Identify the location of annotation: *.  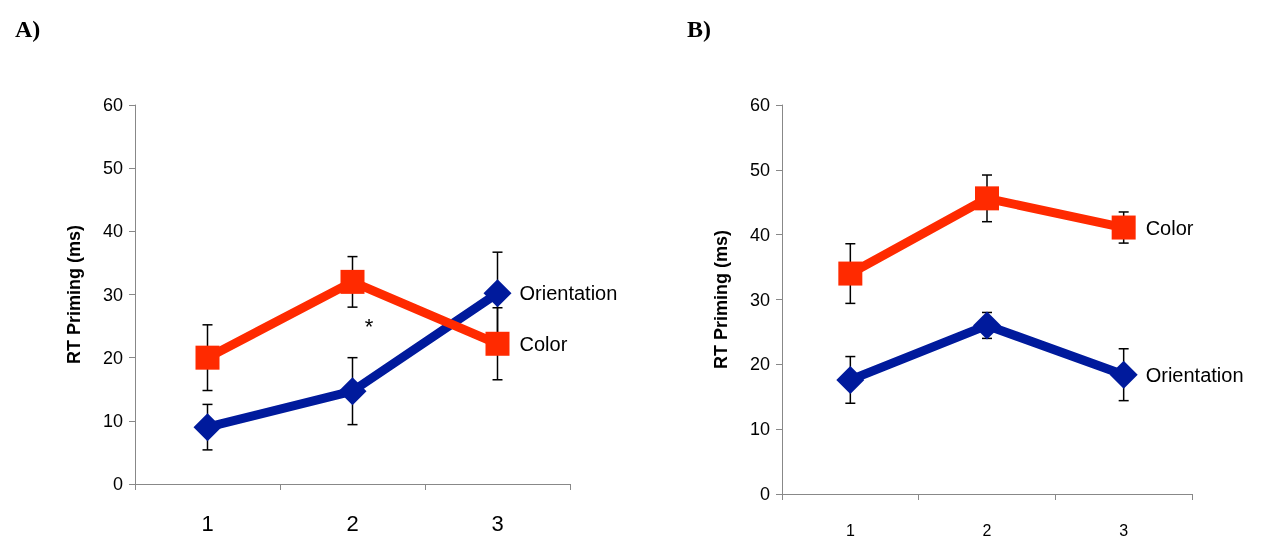
(369, 326).